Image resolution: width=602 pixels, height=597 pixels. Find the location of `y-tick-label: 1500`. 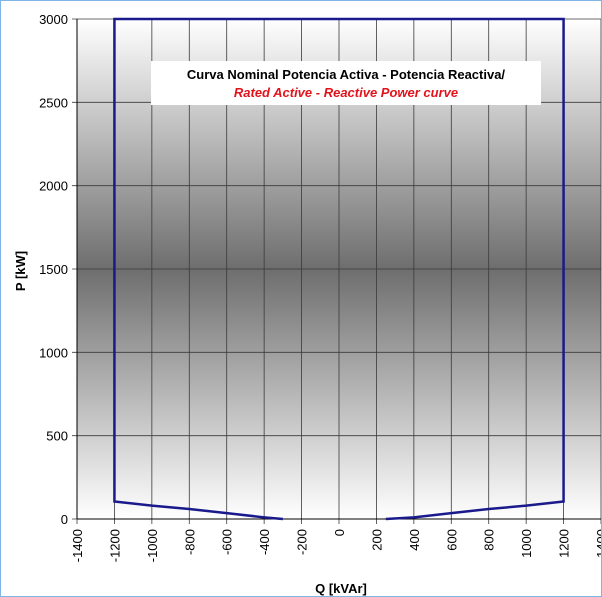

y-tick-label: 1500 is located at coordinates (53, 269).